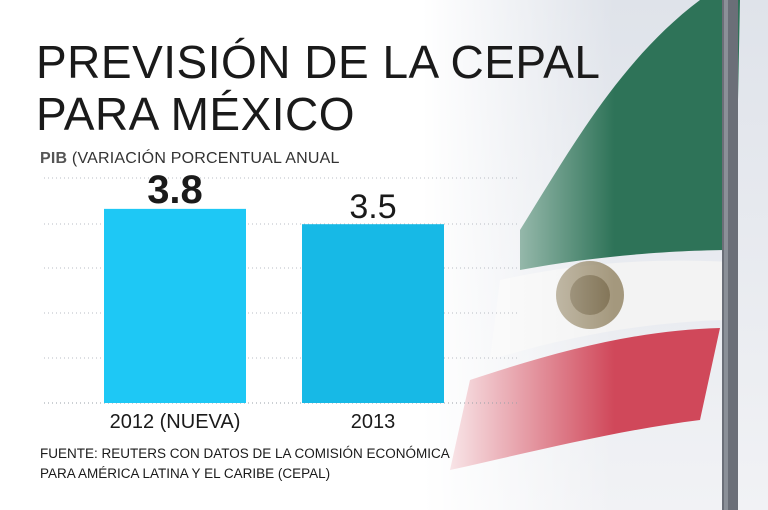  What do you see at coordinates (372, 207) in the screenshot?
I see `value-label-2: 3.5` at bounding box center [372, 207].